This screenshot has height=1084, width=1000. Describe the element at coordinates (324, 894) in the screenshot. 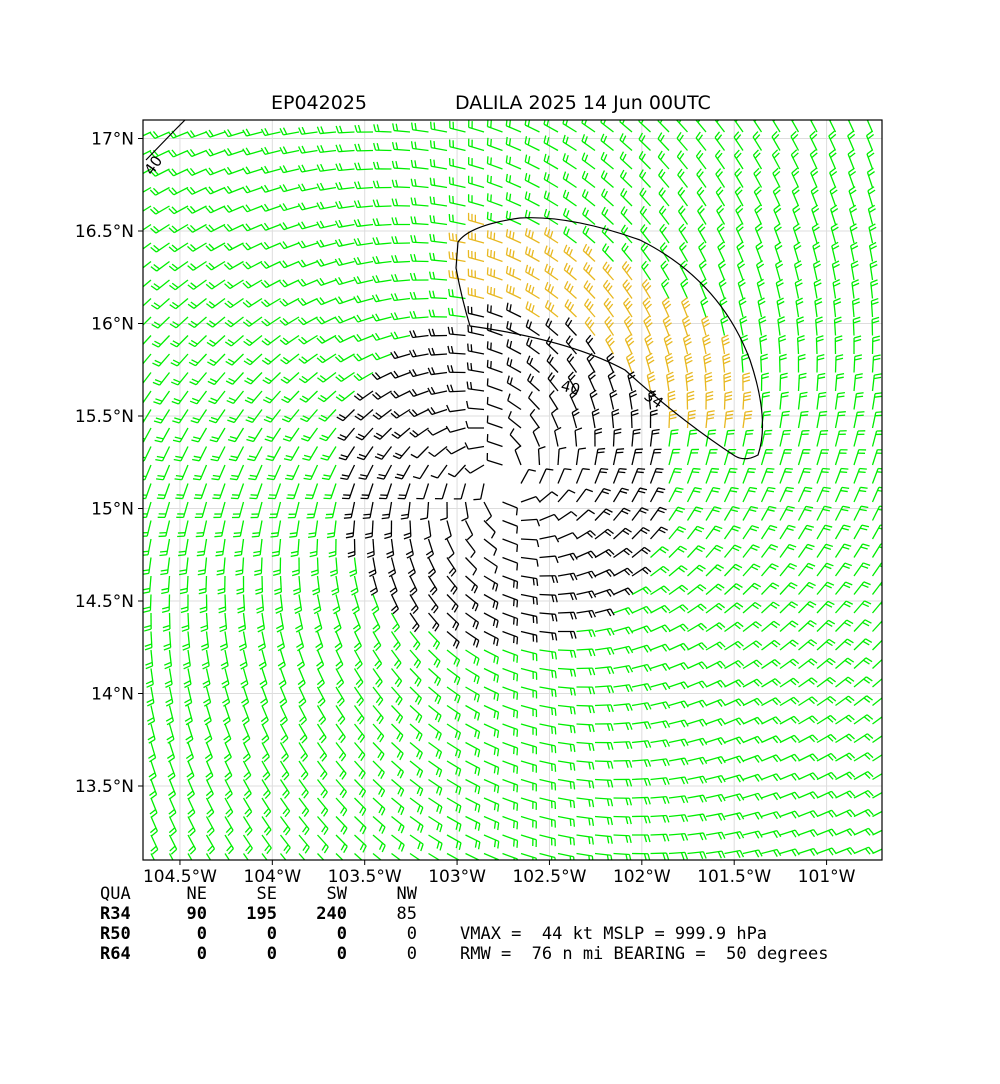

I see `header-sw: SW` at that location.